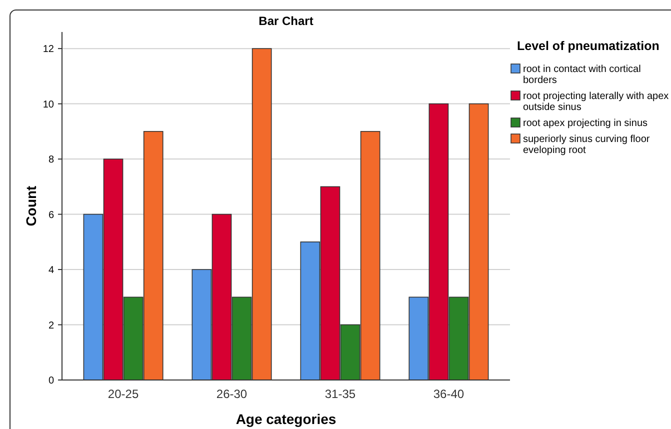 The image size is (671, 429). Describe the element at coordinates (51, 270) in the screenshot. I see `y-tick-label: 4` at that location.